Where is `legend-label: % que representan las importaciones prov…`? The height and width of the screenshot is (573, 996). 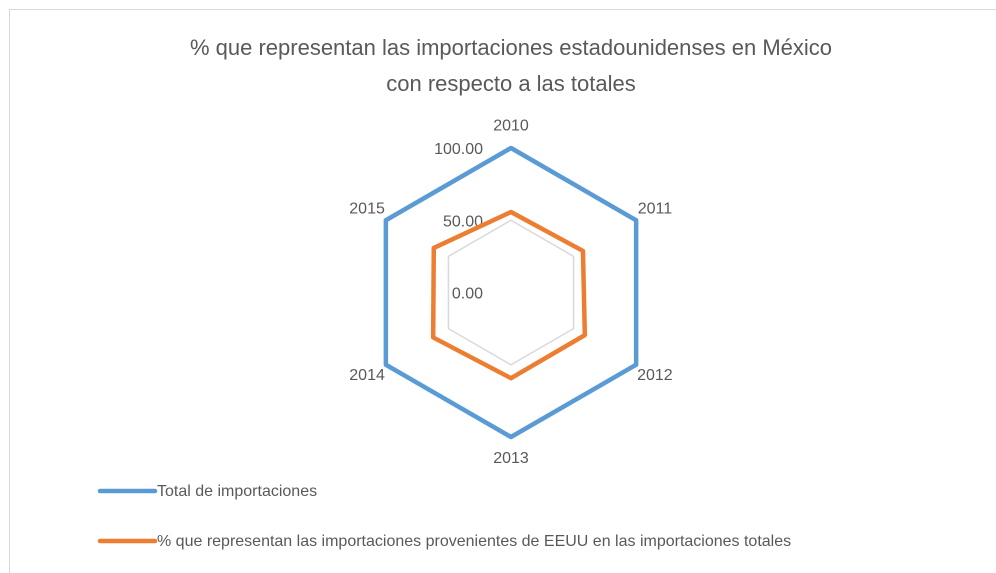 legend-label: % que representan las importaciones prov… is located at coordinates (474, 541).